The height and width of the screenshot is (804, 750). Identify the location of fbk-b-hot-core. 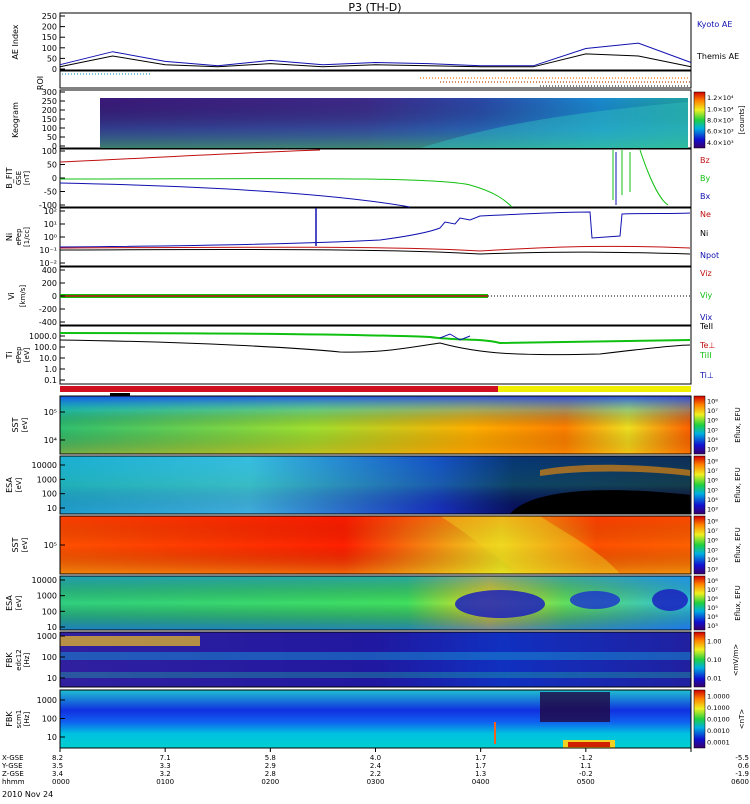
(589, 744).